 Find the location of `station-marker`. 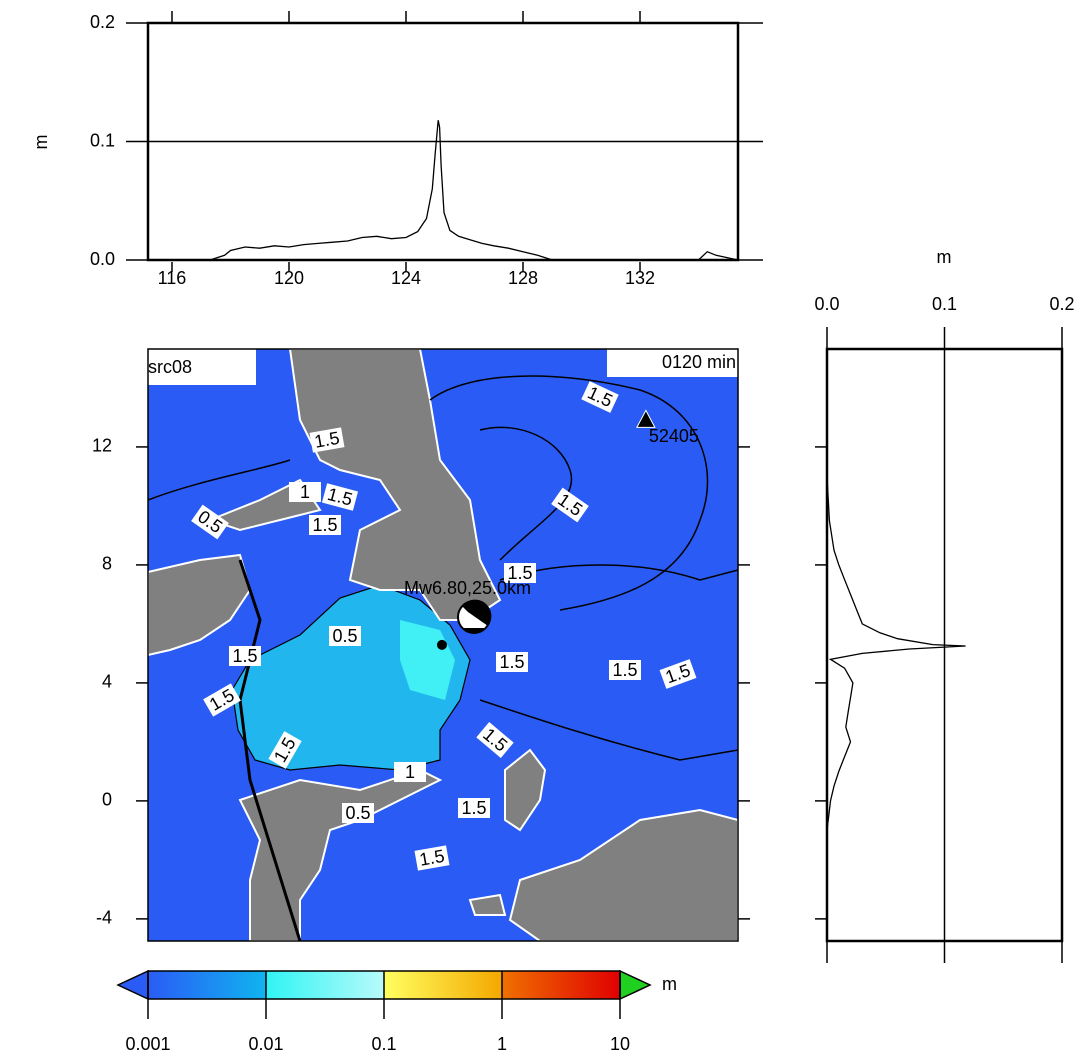

station-marker is located at coordinates (646, 418).